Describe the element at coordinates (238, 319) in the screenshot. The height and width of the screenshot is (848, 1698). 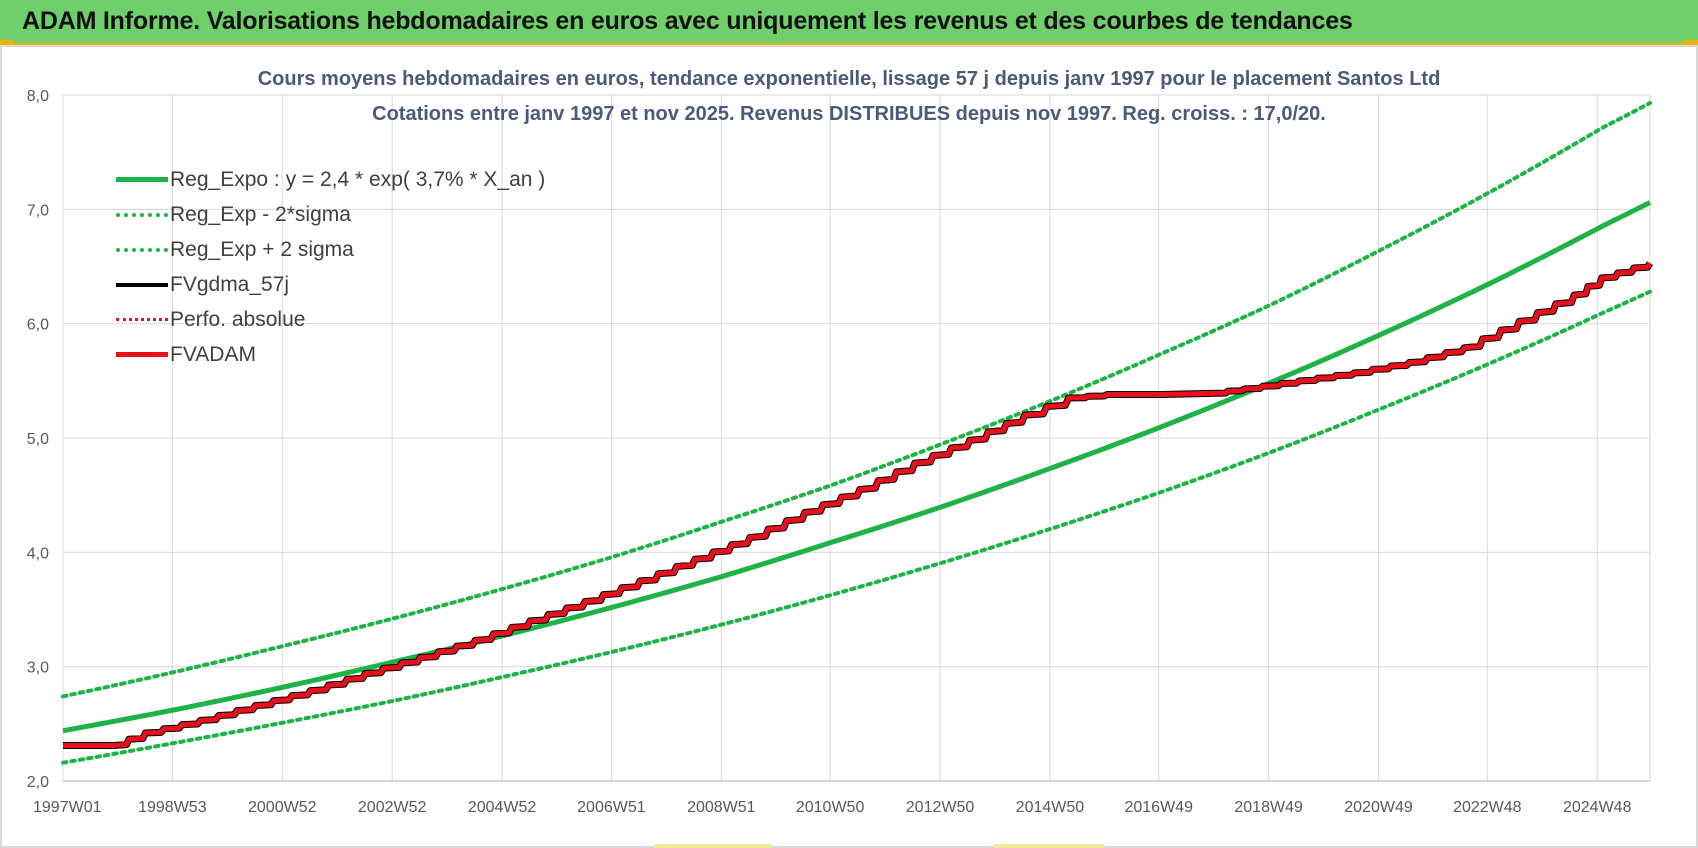
I see `legend-label: Perfo. absolue` at that location.